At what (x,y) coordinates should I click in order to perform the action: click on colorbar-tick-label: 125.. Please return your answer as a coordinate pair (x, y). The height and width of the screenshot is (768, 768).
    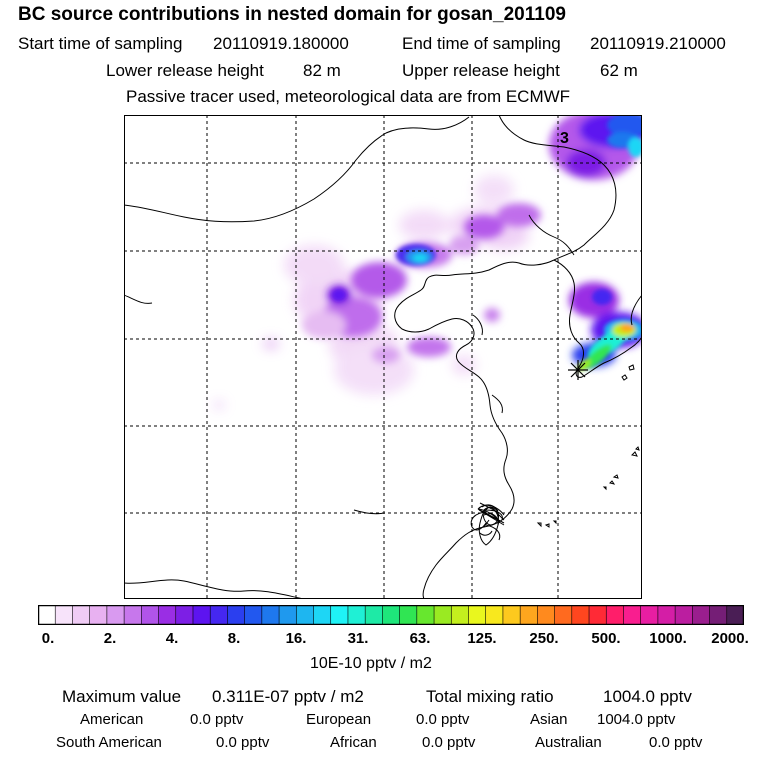
    Looking at the image, I should click on (482, 638).